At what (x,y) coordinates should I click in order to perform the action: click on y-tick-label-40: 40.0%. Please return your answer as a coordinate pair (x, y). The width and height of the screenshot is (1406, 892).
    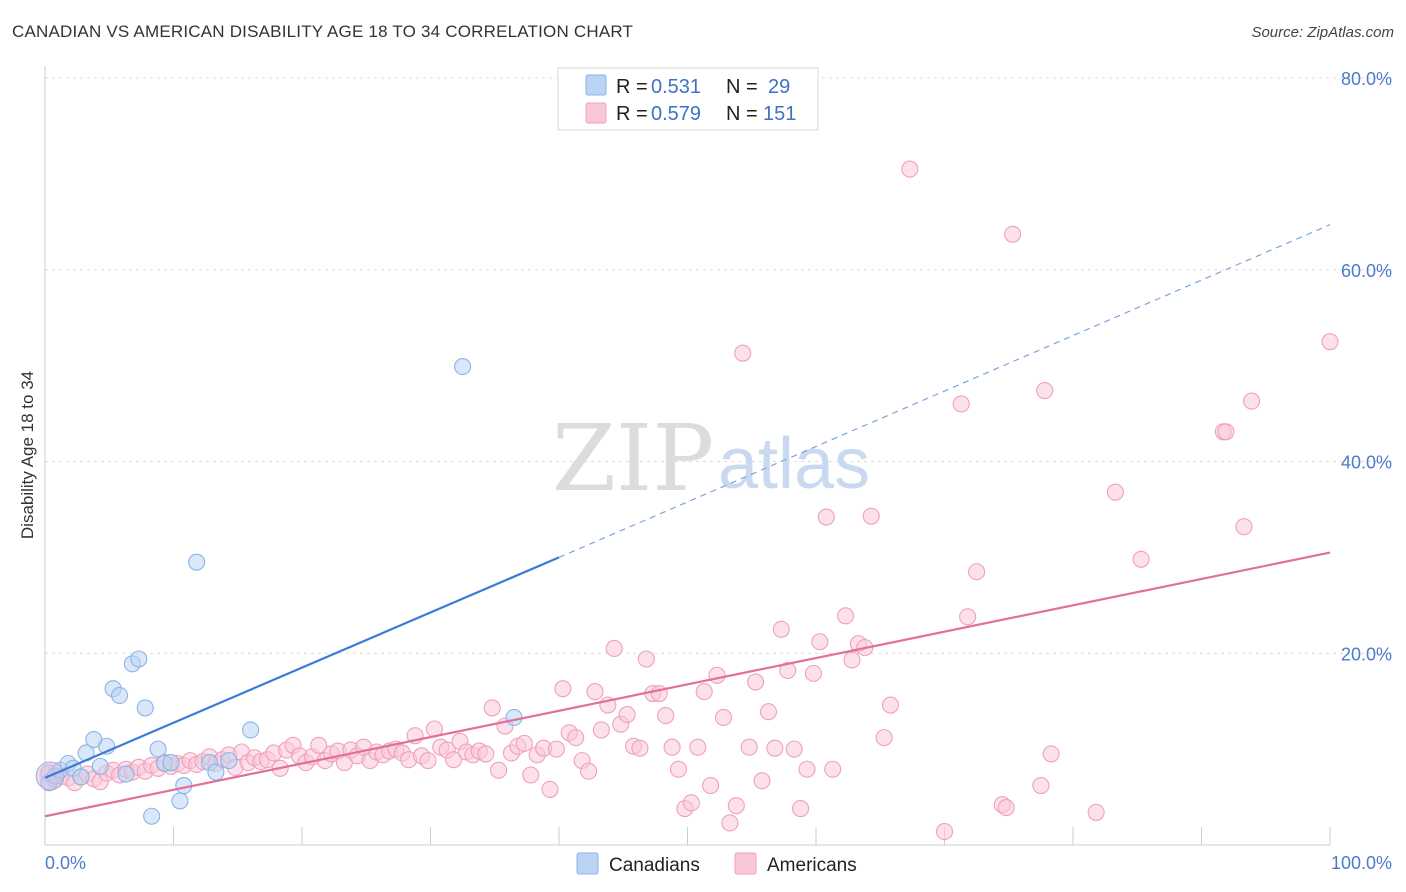
    Looking at the image, I should click on (1366, 463).